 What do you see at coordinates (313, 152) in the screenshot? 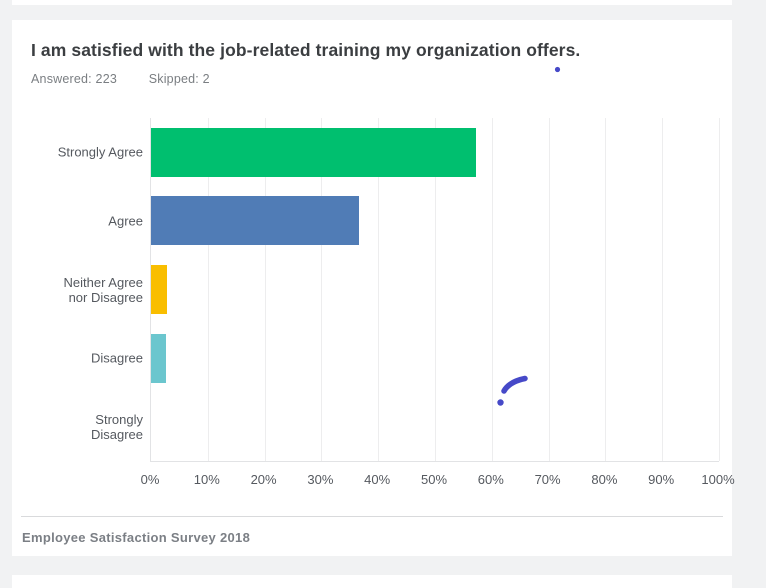
I see `bar-strongly-agree` at bounding box center [313, 152].